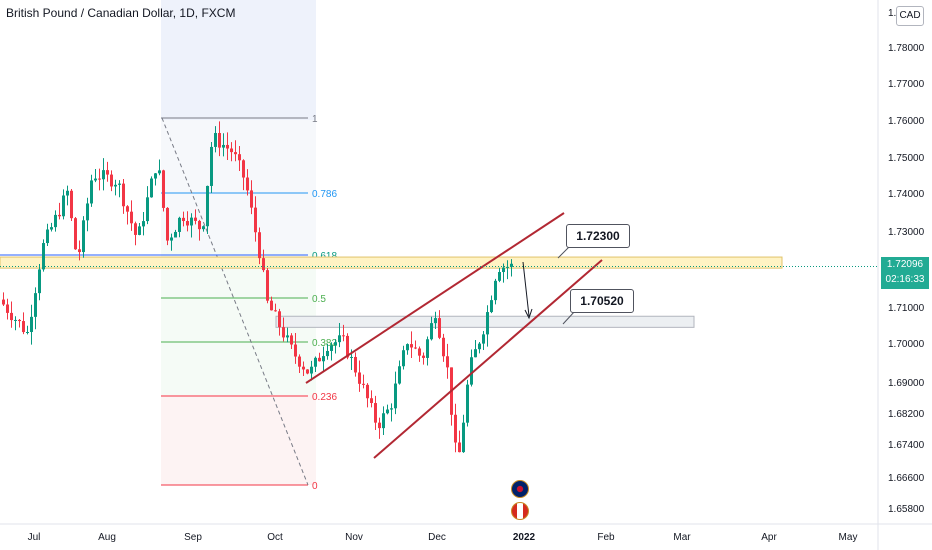 The width and height of the screenshot is (932, 550). Describe the element at coordinates (520, 489) in the screenshot. I see `uk-flag-icon` at that location.